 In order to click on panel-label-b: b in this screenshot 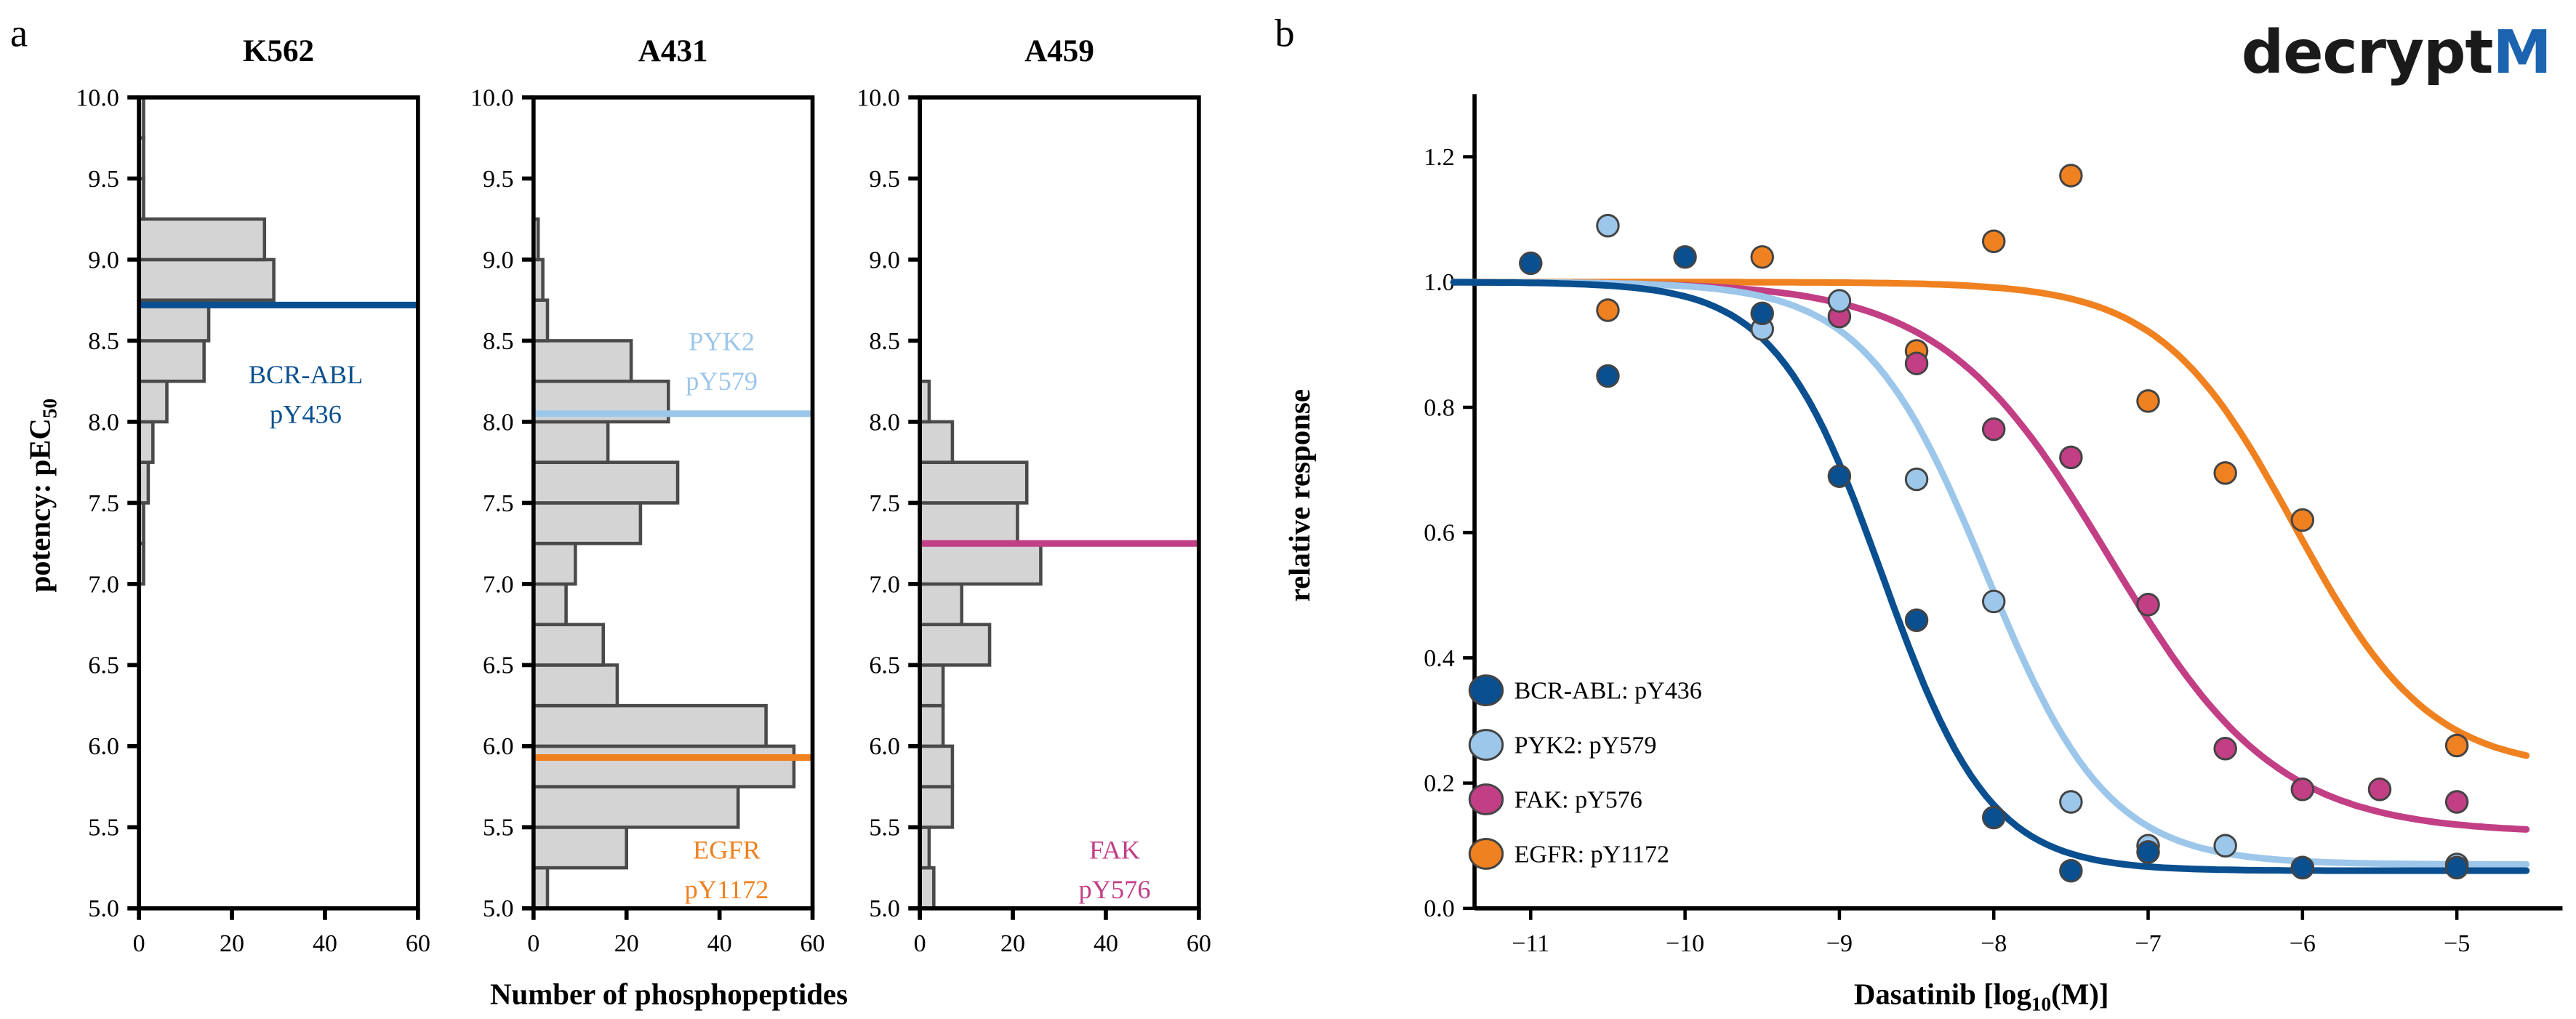, I will do `click(1284, 33)`.